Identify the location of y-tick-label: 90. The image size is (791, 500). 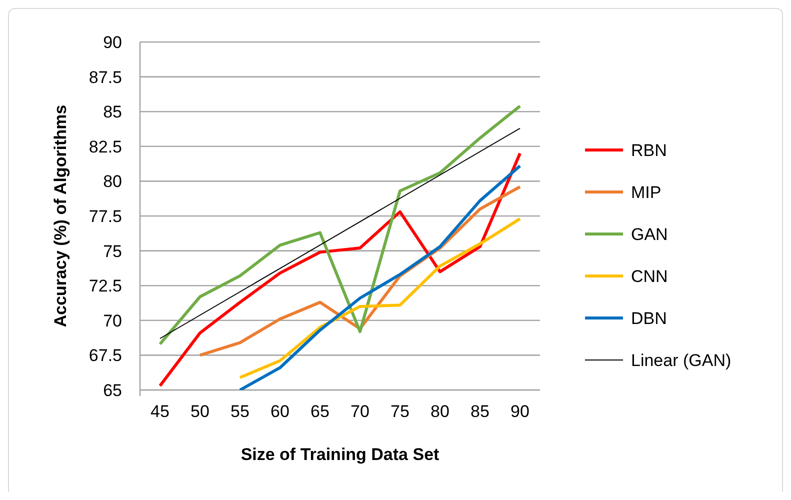
(112, 42).